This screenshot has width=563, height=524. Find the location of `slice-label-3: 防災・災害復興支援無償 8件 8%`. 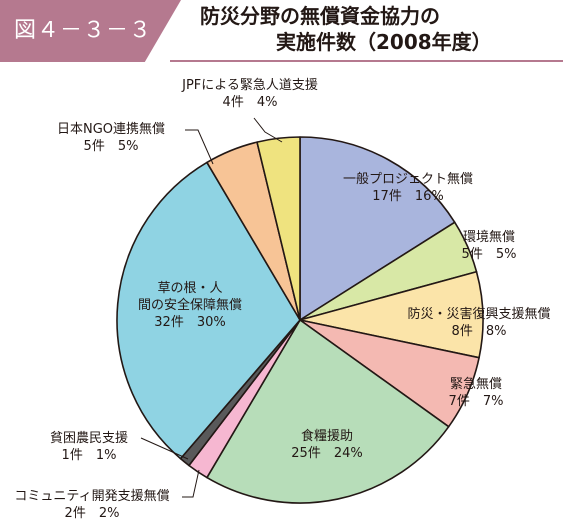

slice-label-3: 防災・災害復興支援無償 8件 8% is located at coordinates (478, 322).